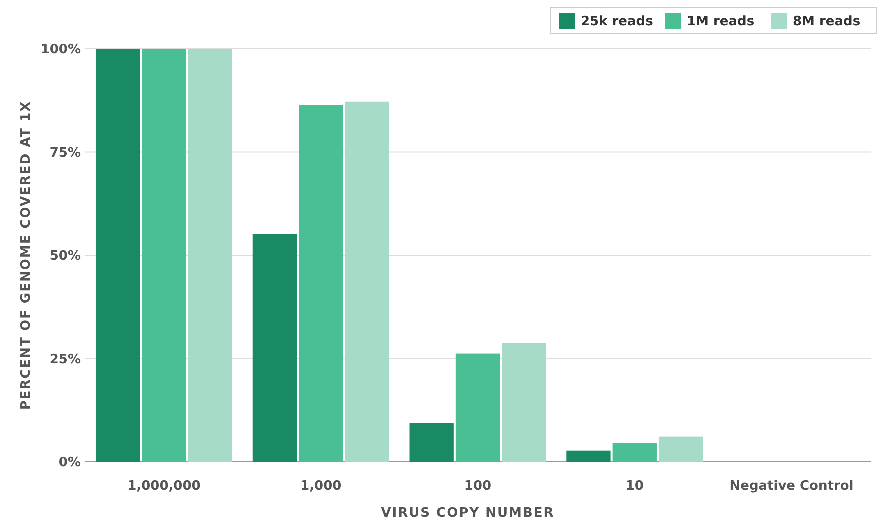  What do you see at coordinates (26, 255) in the screenshot?
I see `y-axis-title: PERCENT OF GENOME COVERED AT 1X` at bounding box center [26, 255].